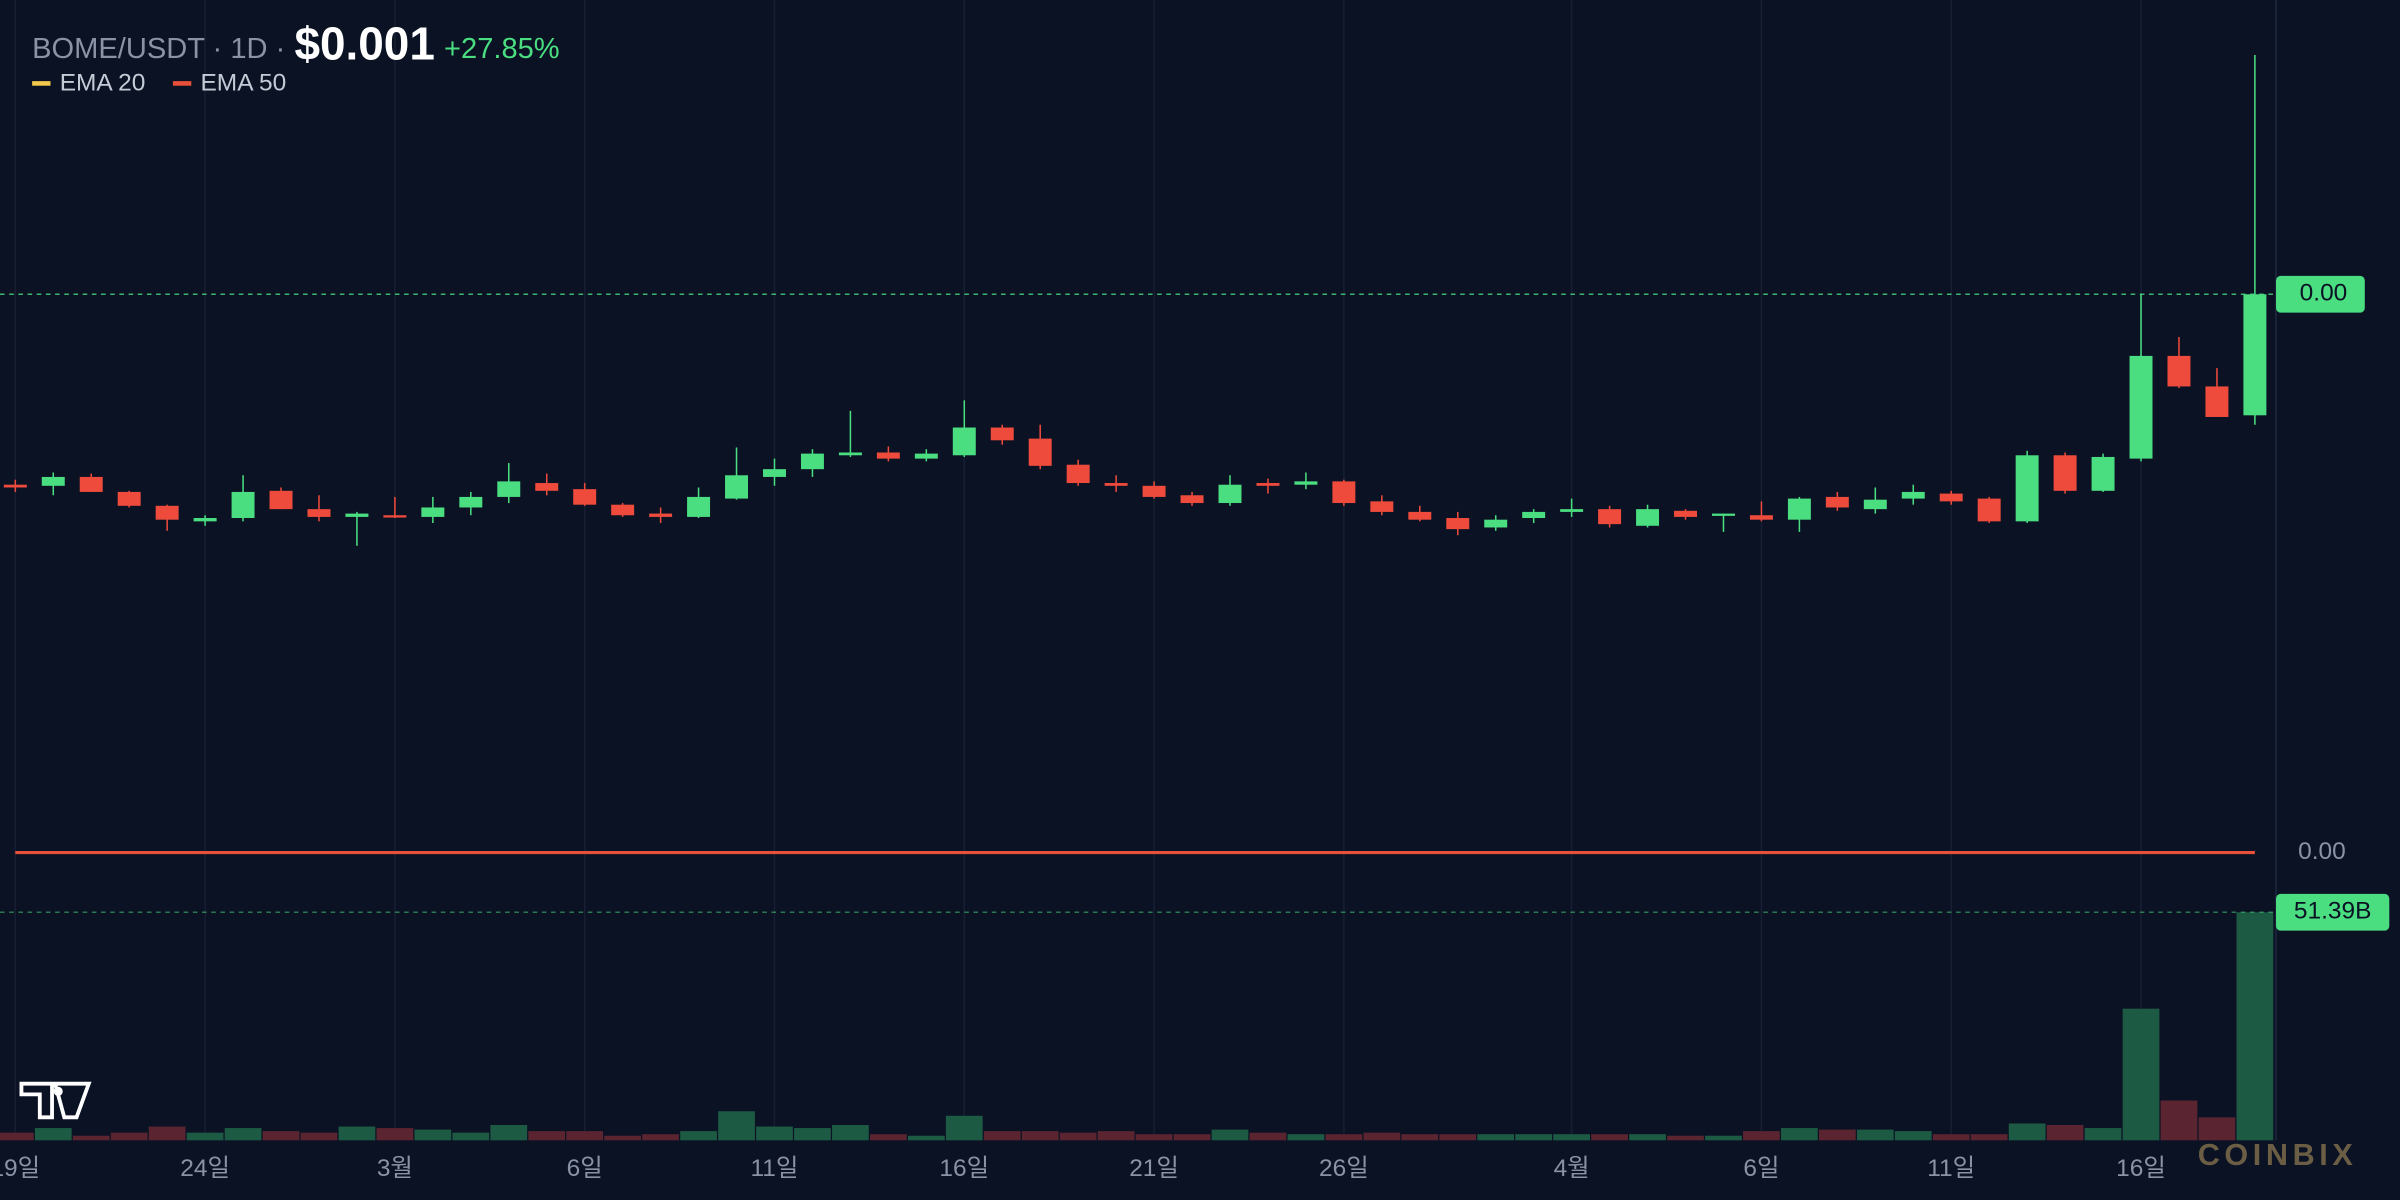  What do you see at coordinates (1344, 1168) in the screenshot?
I see `x-tick-label: 26일` at bounding box center [1344, 1168].